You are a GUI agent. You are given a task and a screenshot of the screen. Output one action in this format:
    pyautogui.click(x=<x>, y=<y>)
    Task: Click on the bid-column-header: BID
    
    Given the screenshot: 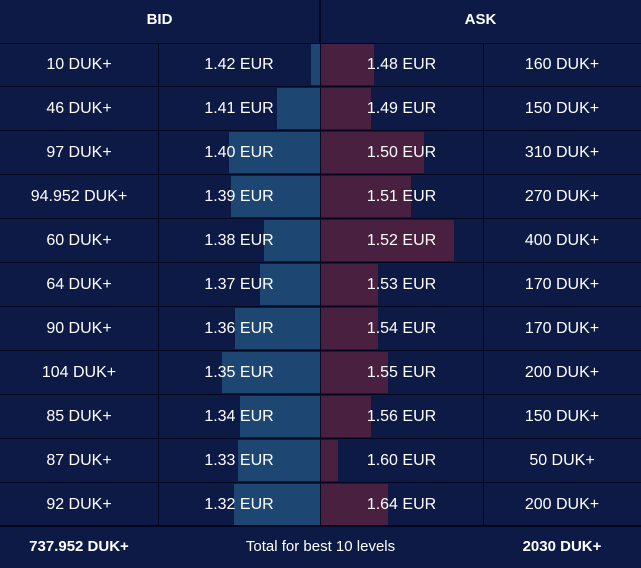 What is the action you would take?
    pyautogui.click(x=160, y=21)
    